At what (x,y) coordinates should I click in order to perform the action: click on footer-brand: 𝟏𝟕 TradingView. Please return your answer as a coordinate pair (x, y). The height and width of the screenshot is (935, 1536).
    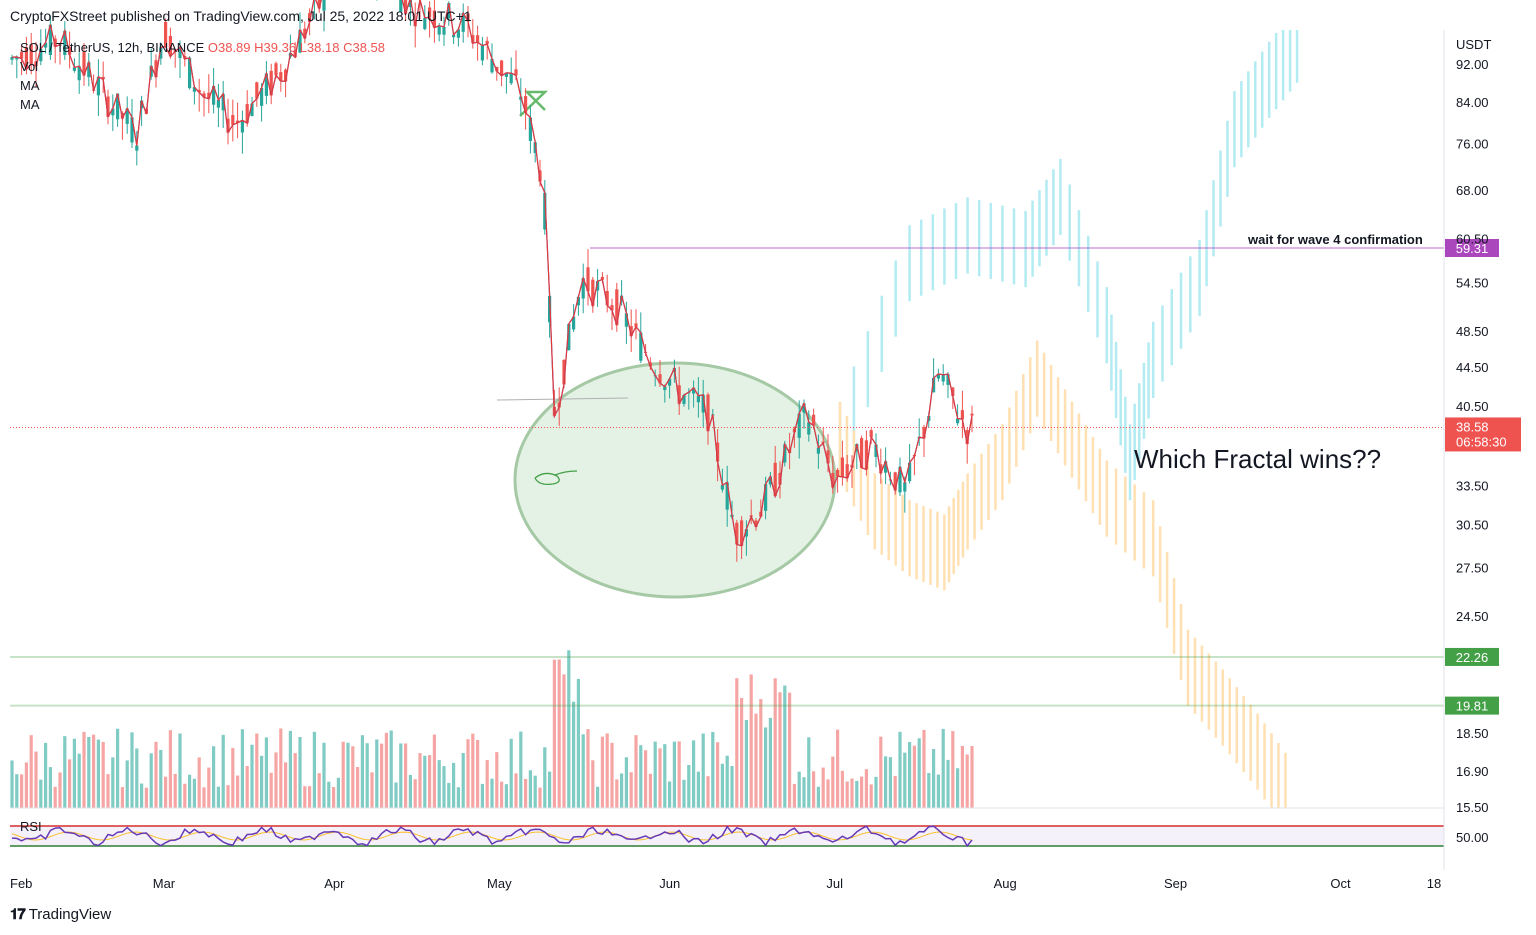
    Looking at the image, I should click on (60, 914).